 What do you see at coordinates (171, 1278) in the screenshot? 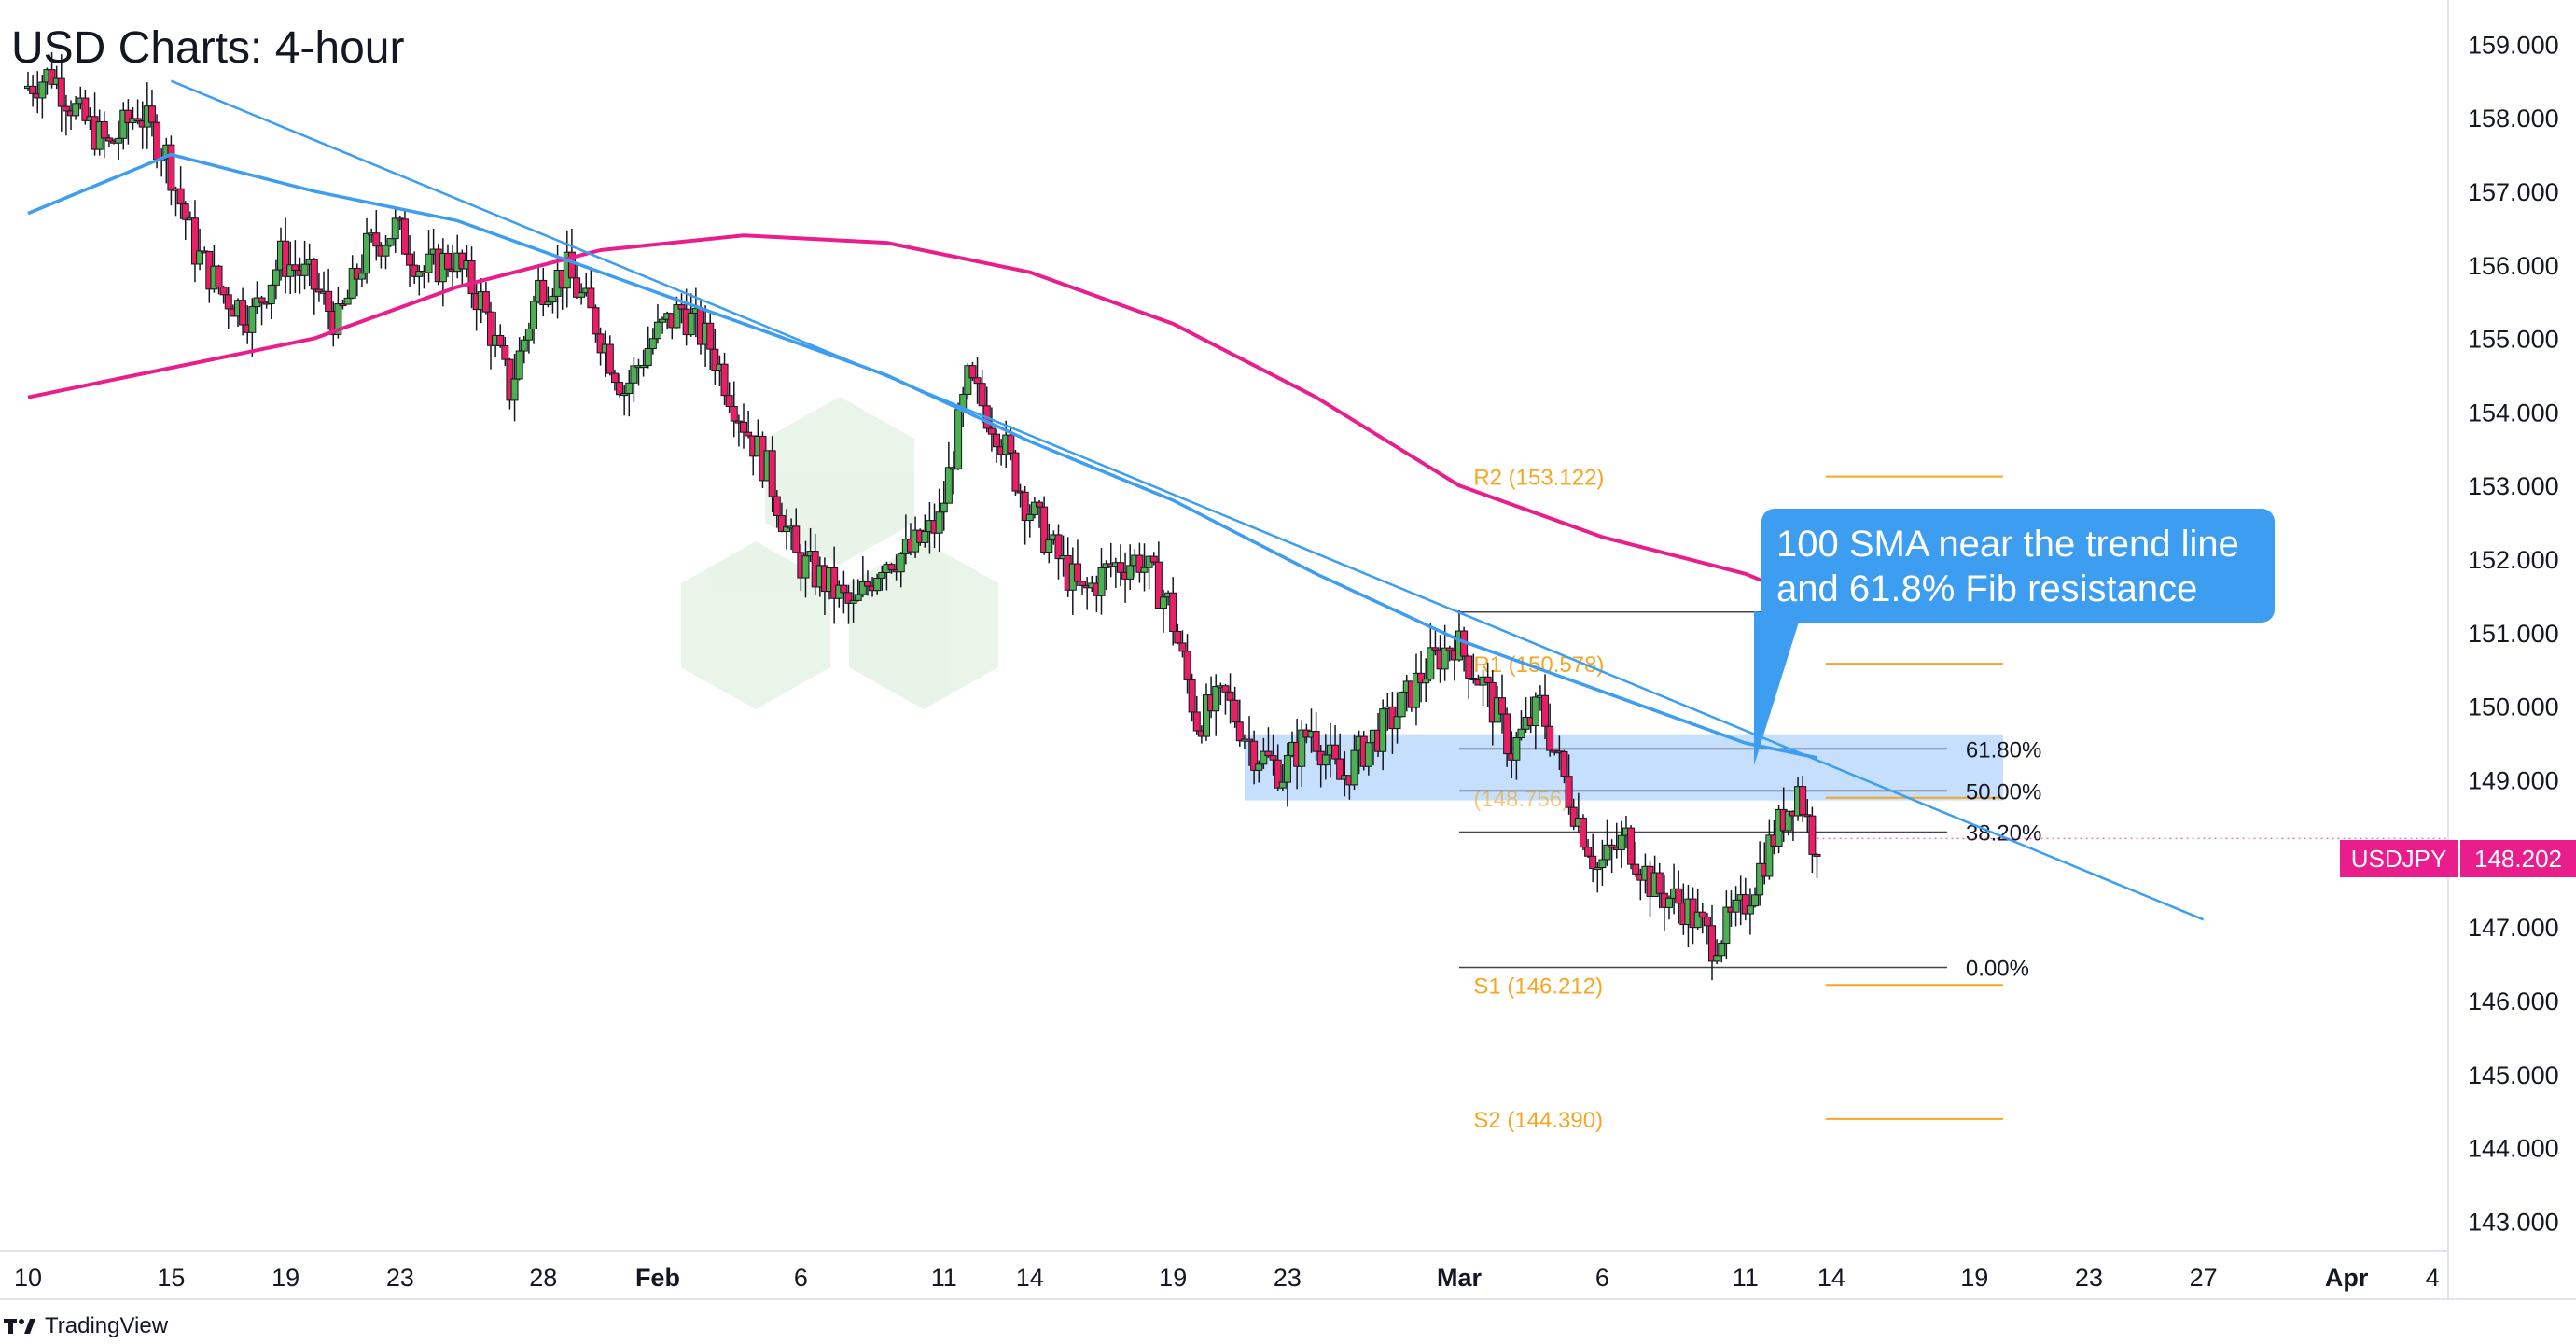
I see `x-tick-label: 15` at bounding box center [171, 1278].